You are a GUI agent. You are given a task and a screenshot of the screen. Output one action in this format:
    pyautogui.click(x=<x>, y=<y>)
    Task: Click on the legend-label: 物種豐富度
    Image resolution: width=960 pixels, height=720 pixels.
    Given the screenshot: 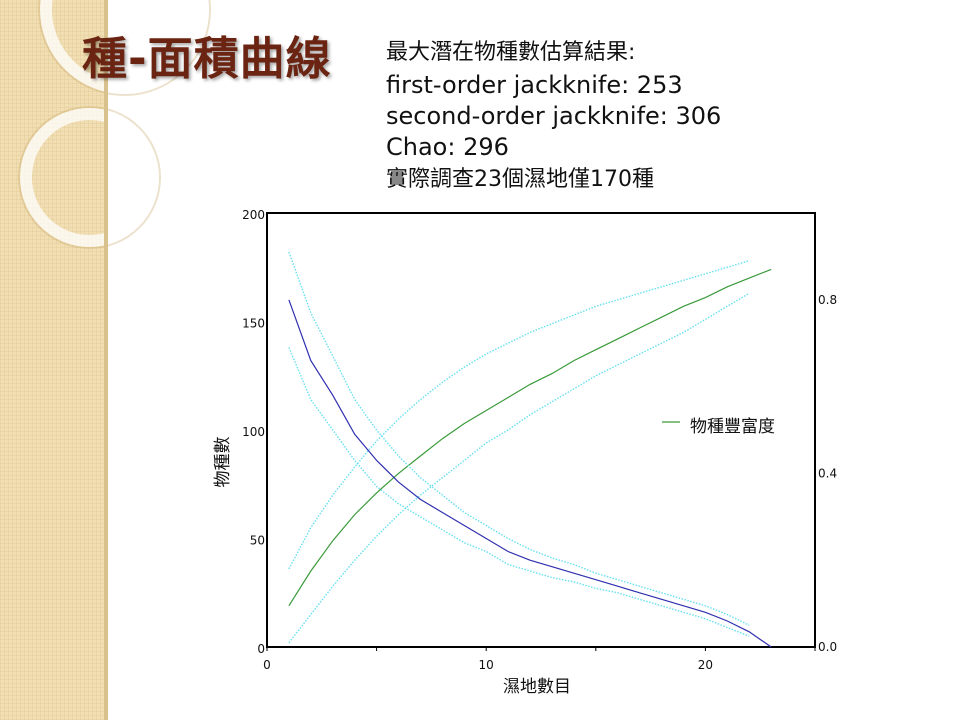 What is the action you would take?
    pyautogui.click(x=732, y=427)
    